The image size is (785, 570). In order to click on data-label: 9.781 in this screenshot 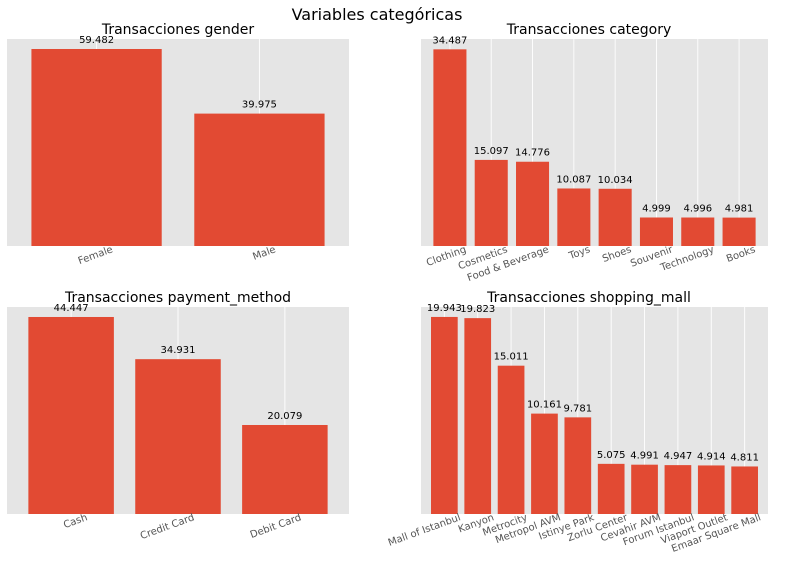, I will do `click(577, 408)`.